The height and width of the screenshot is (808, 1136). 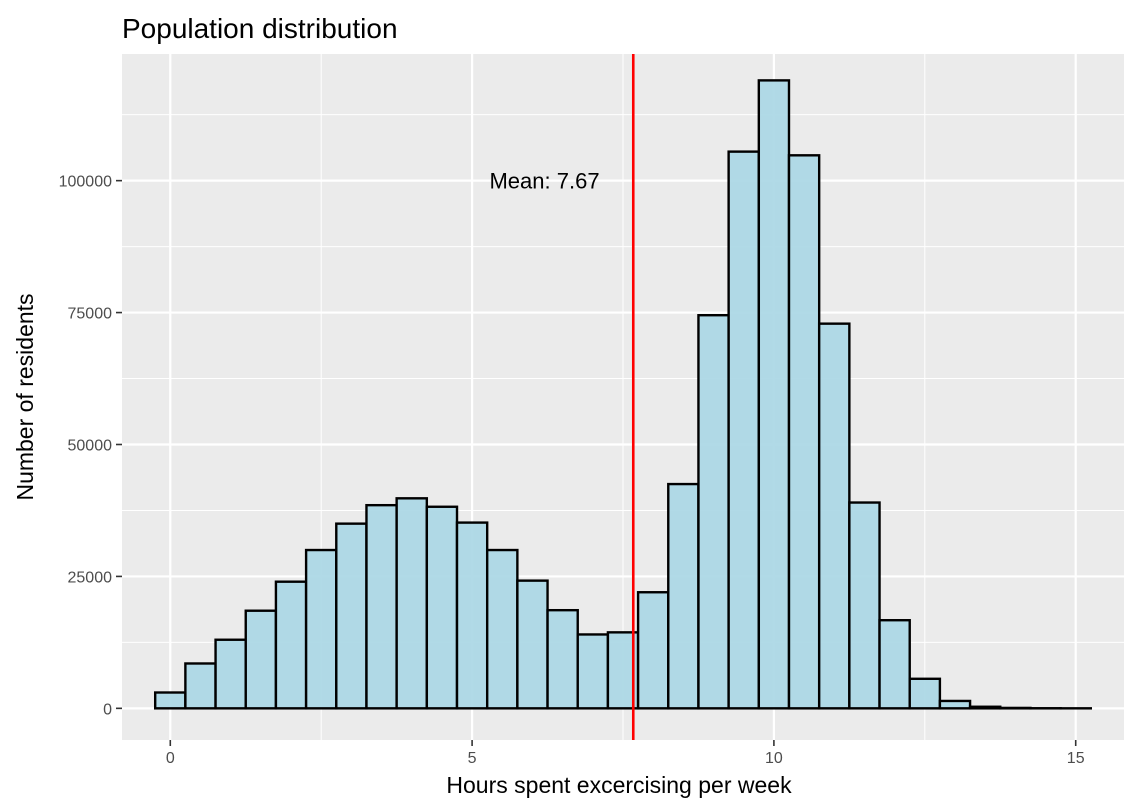 I want to click on x-tick-label: 5, so click(x=472, y=758).